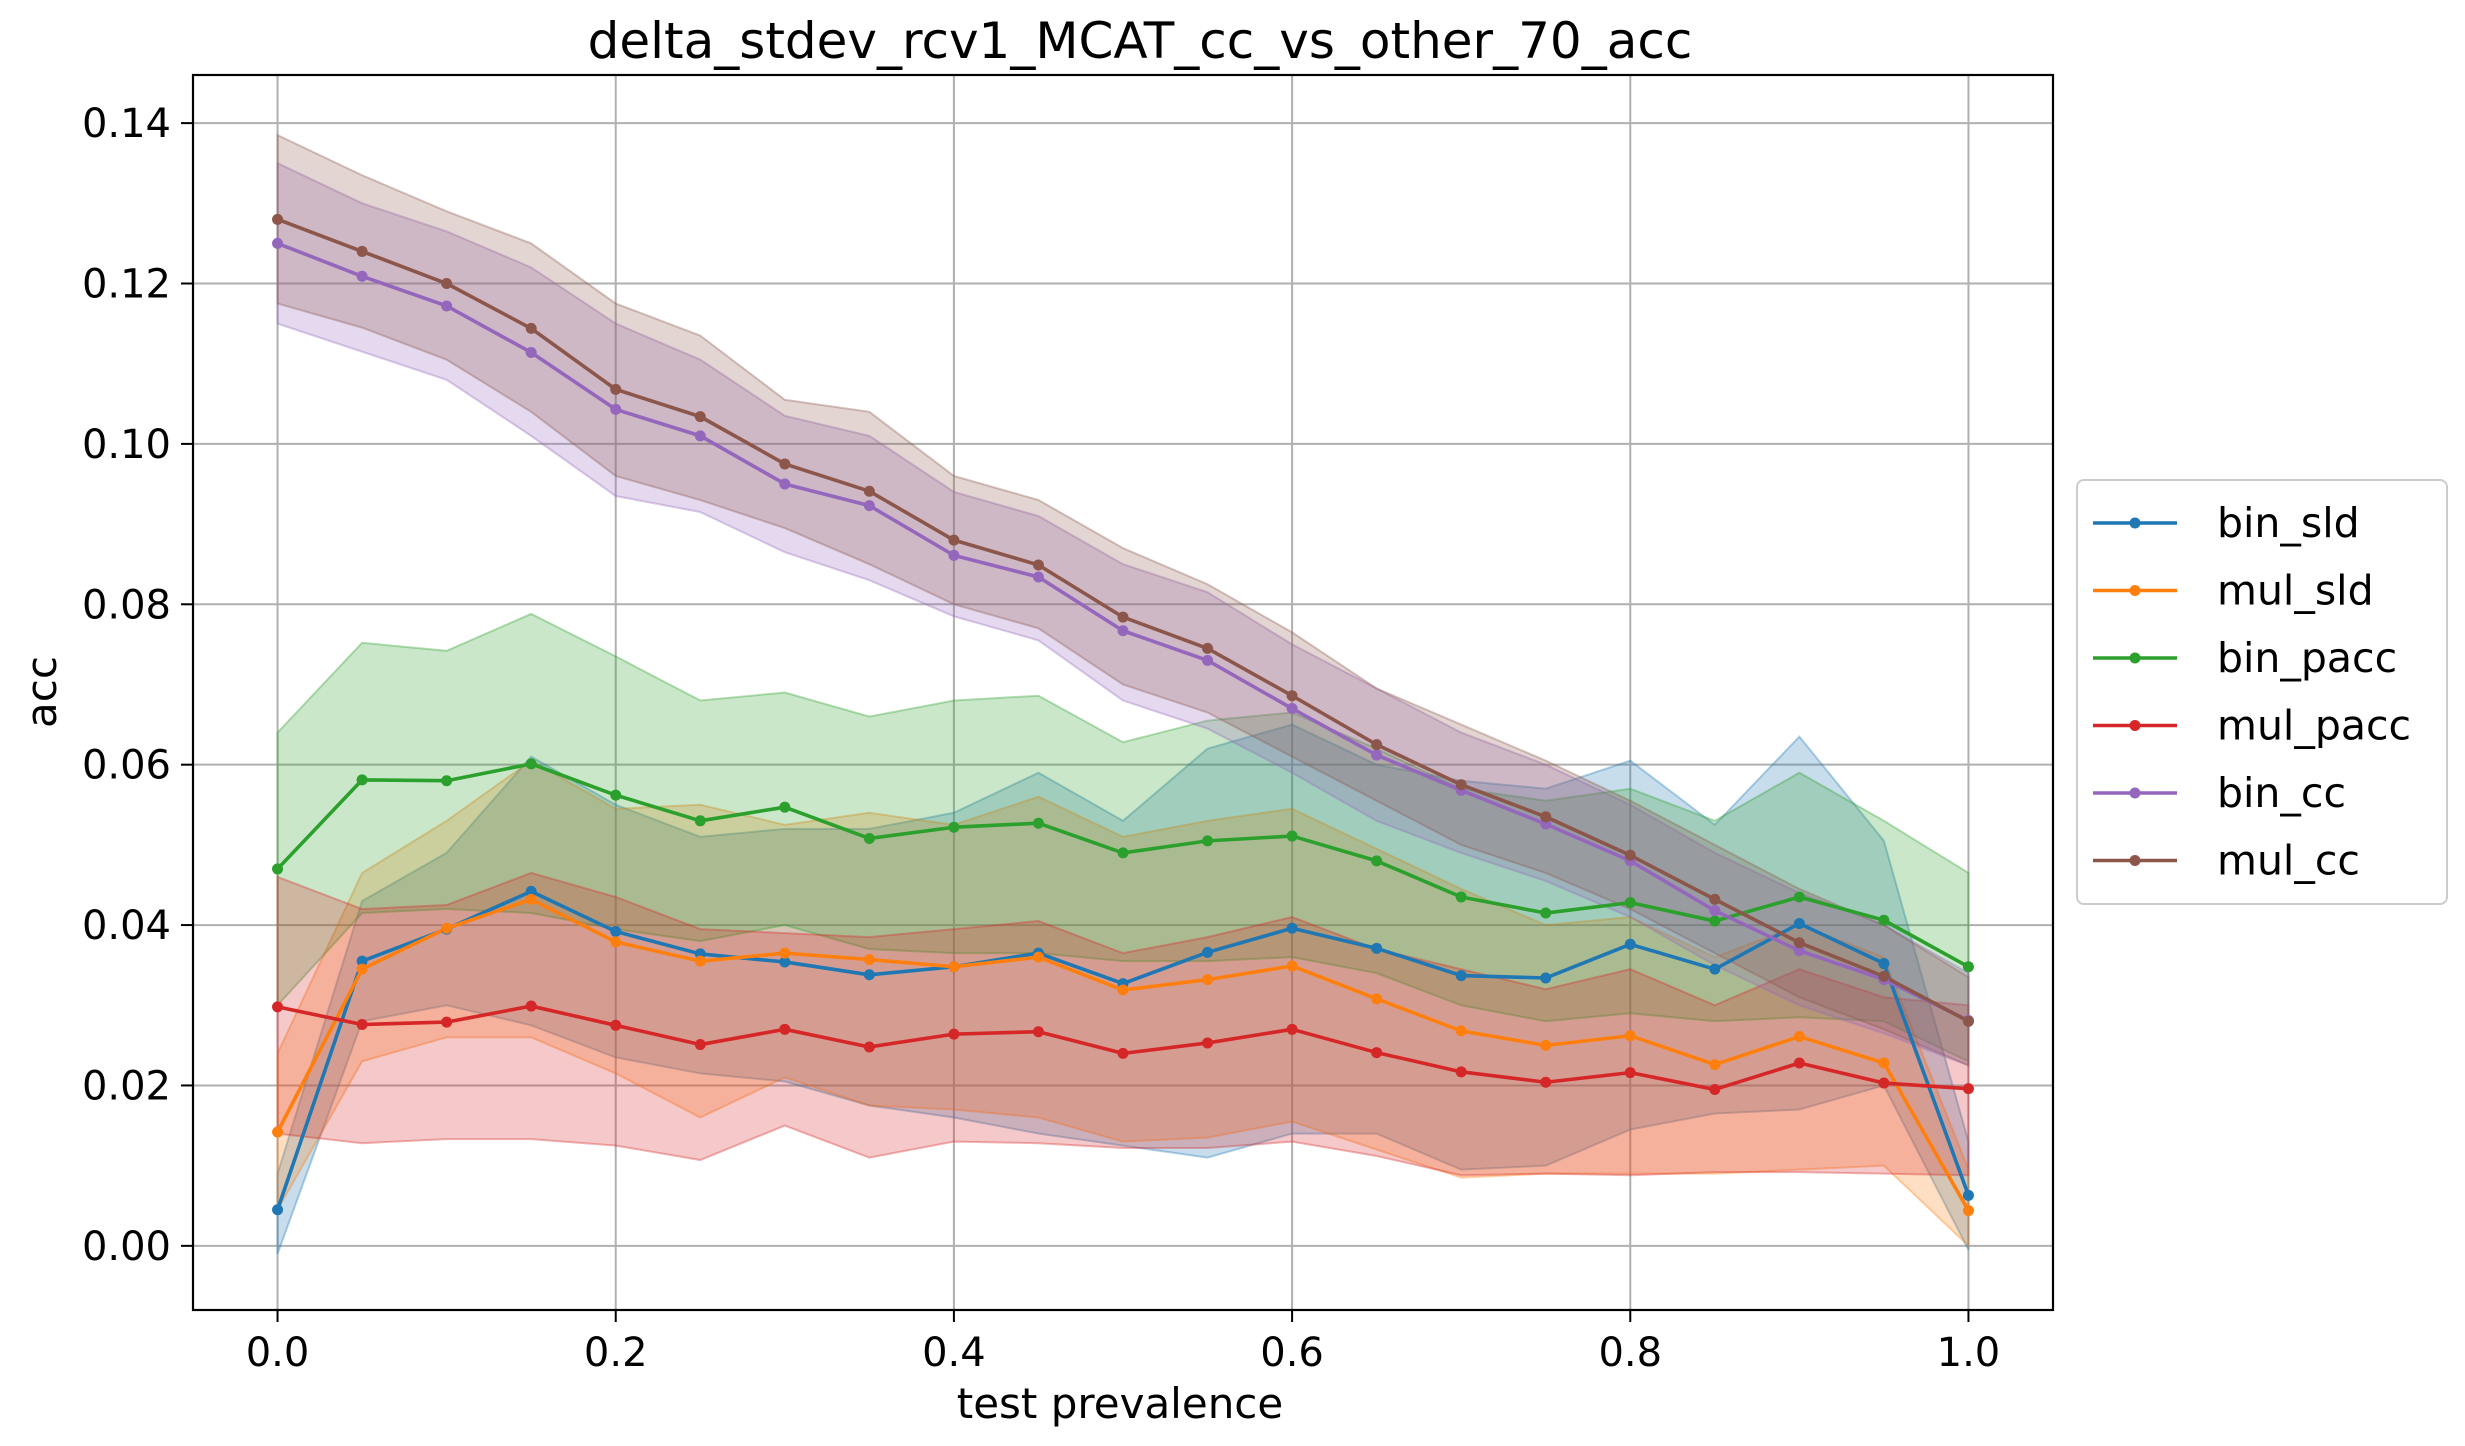  Describe the element at coordinates (1969, 1353) in the screenshot. I see `x-tick-label-5: 1.0` at that location.